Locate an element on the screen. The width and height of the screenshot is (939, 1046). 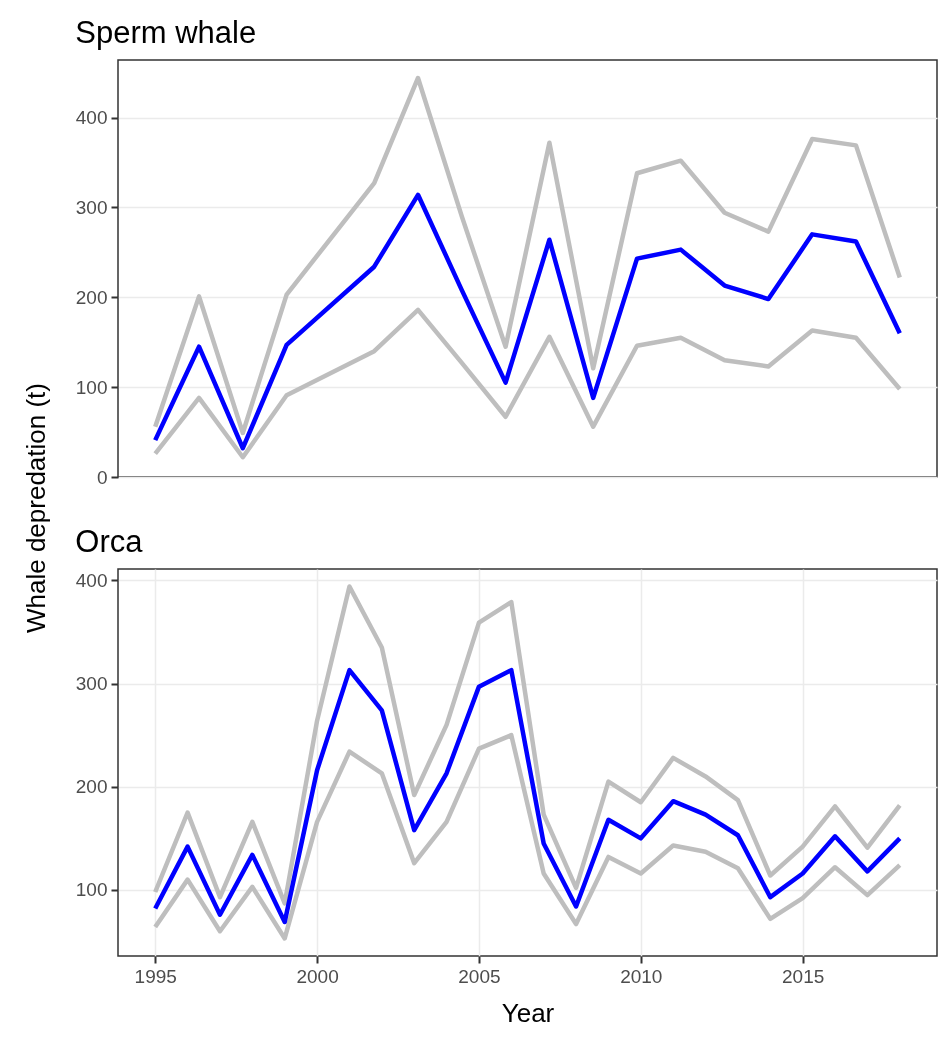
line-series is located at coordinates (527, 383).